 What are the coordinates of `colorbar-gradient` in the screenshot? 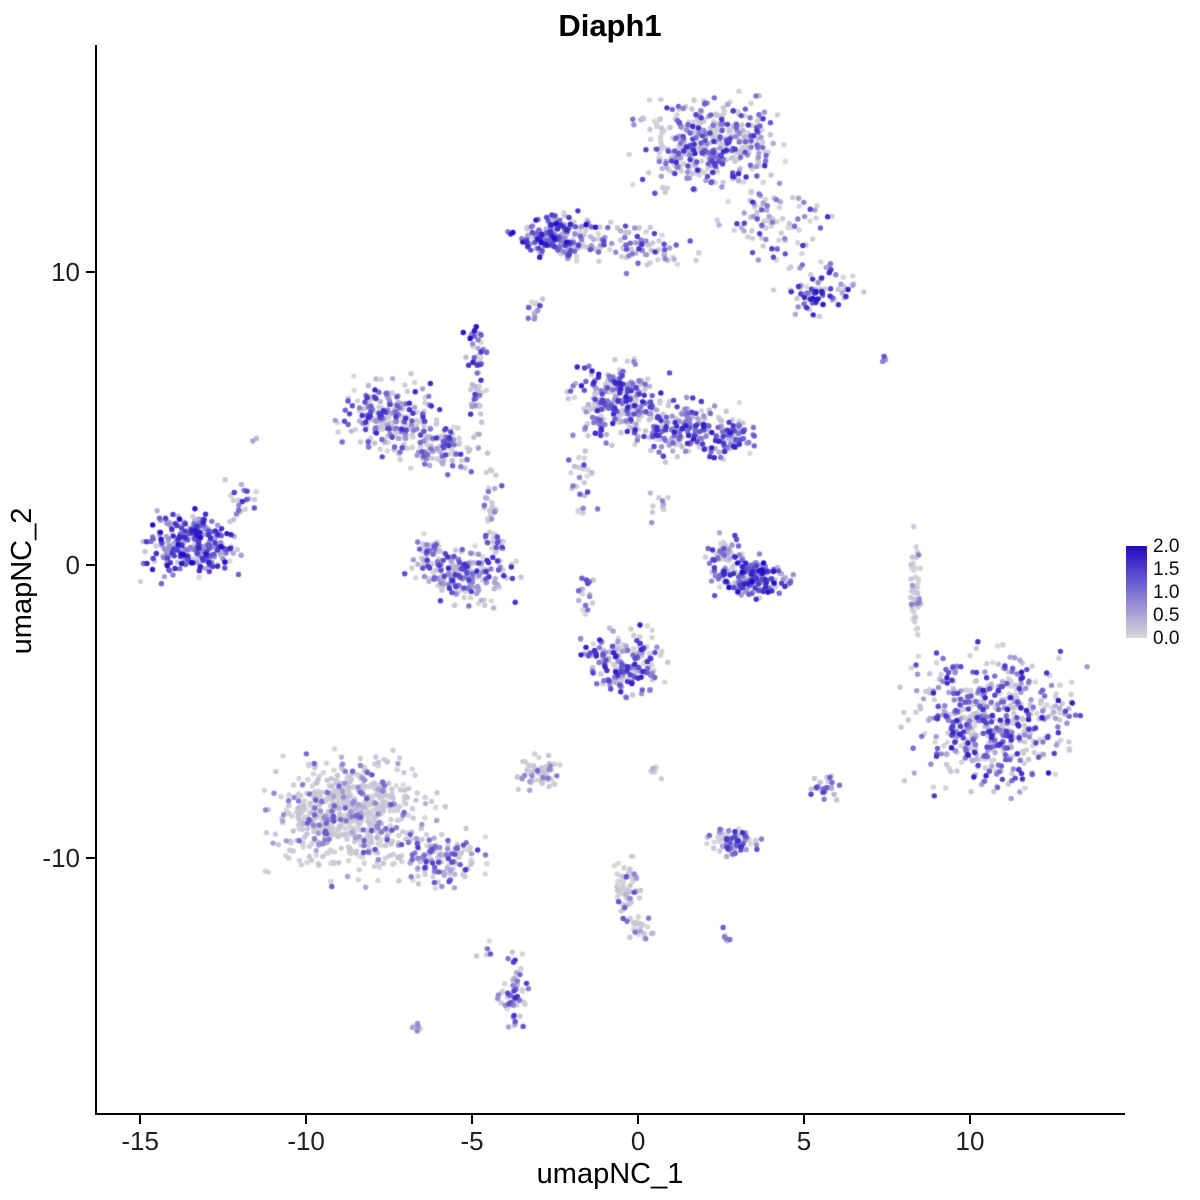 It's located at (1136, 592).